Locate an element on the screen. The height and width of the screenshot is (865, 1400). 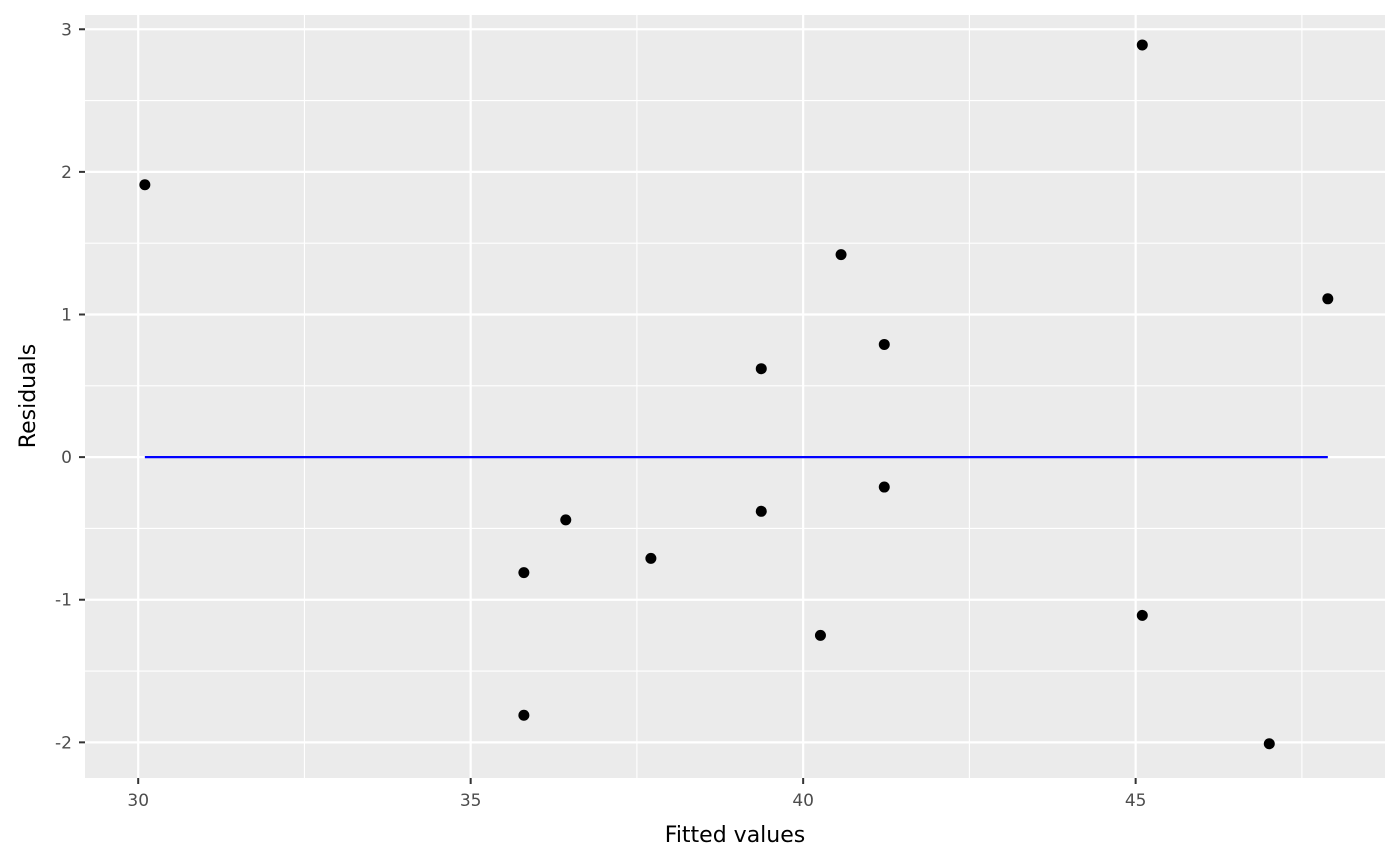
y-tick-label: 2 is located at coordinates (66, 173).